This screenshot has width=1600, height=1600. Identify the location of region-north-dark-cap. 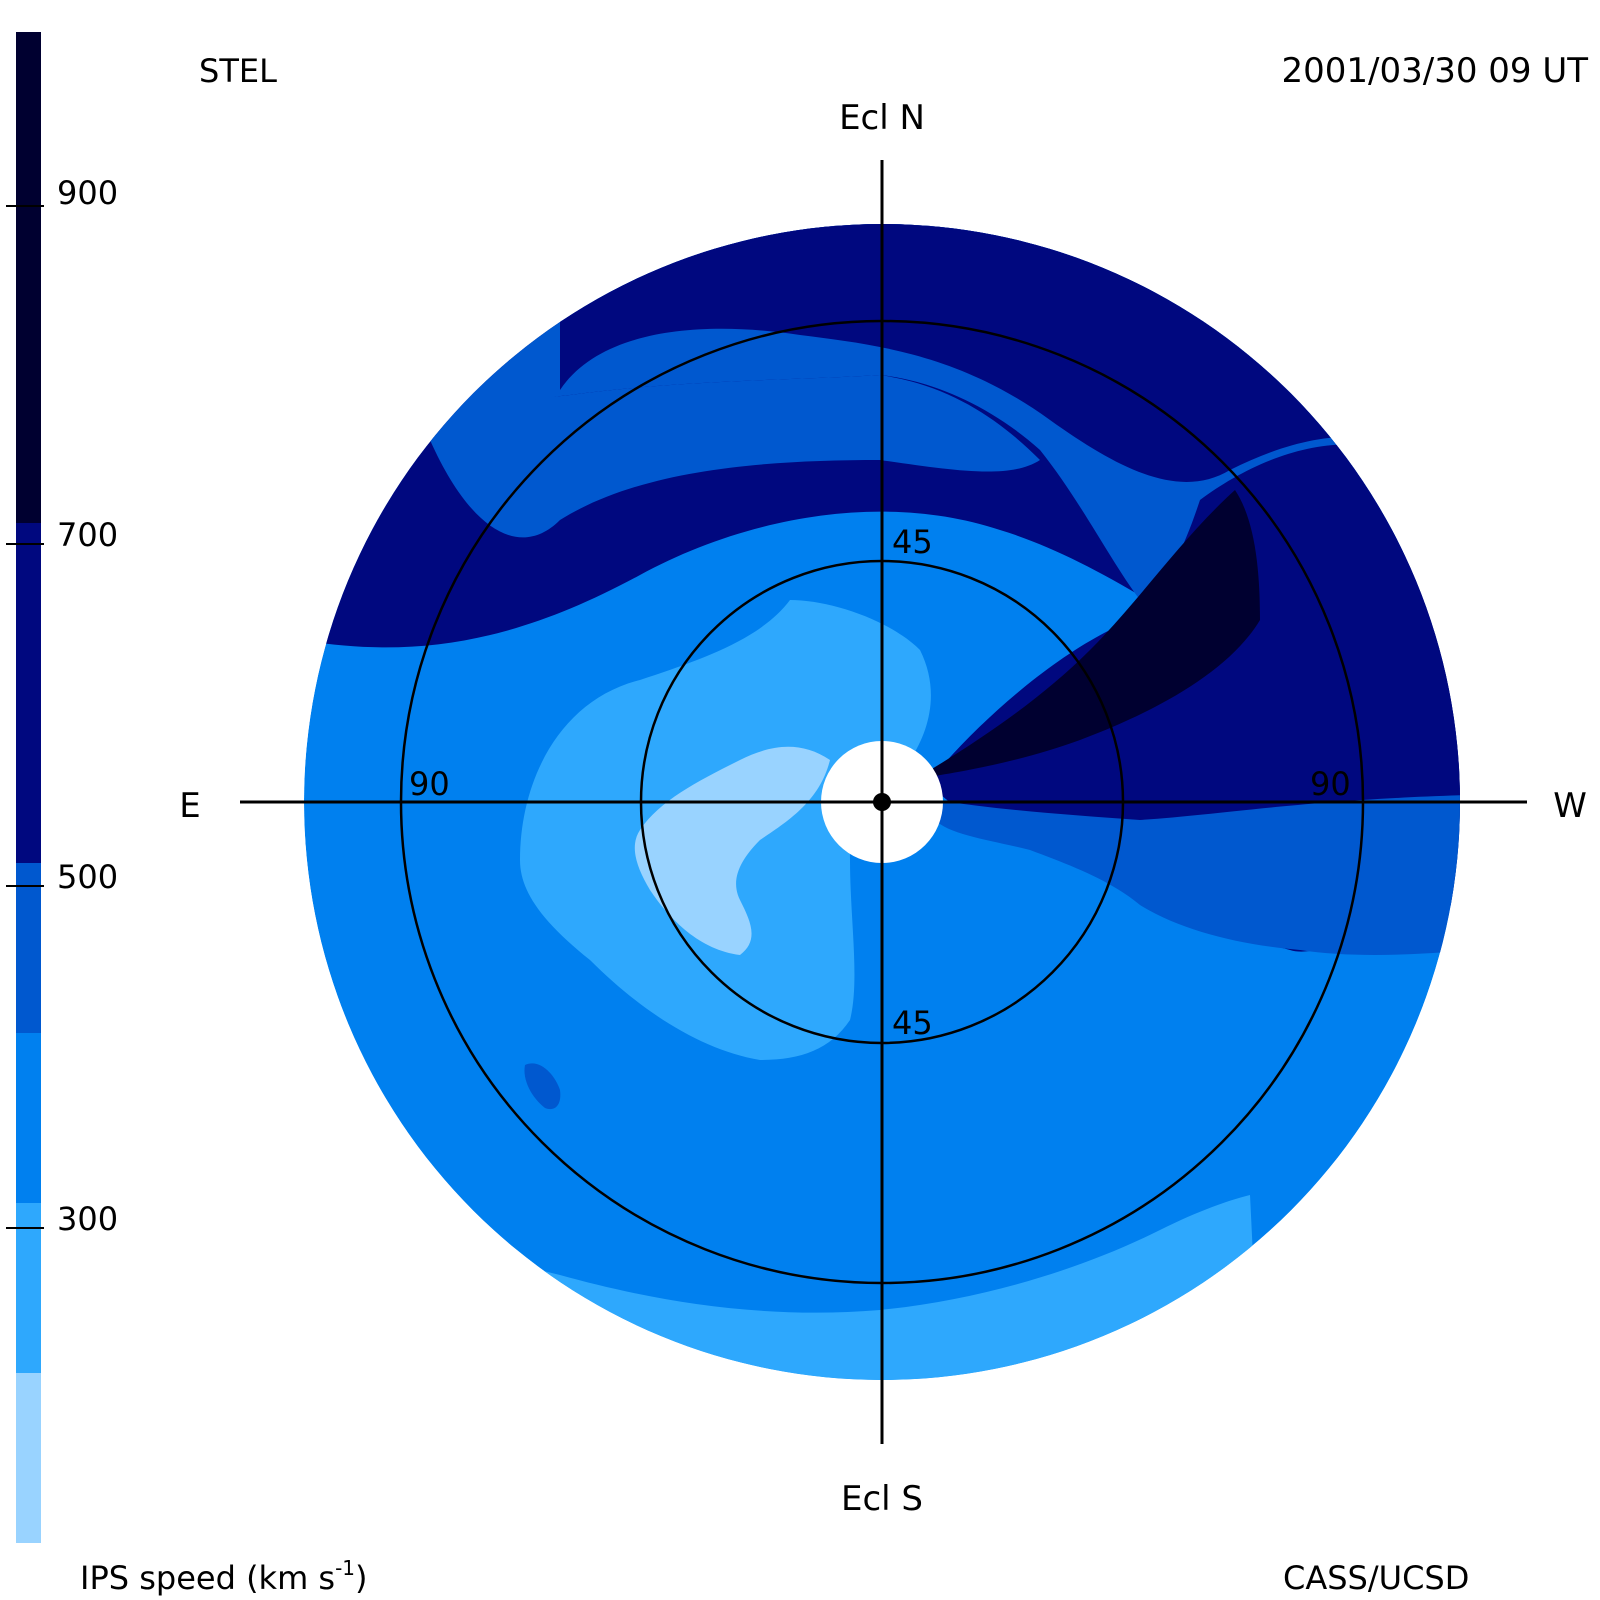
(1010, 353).